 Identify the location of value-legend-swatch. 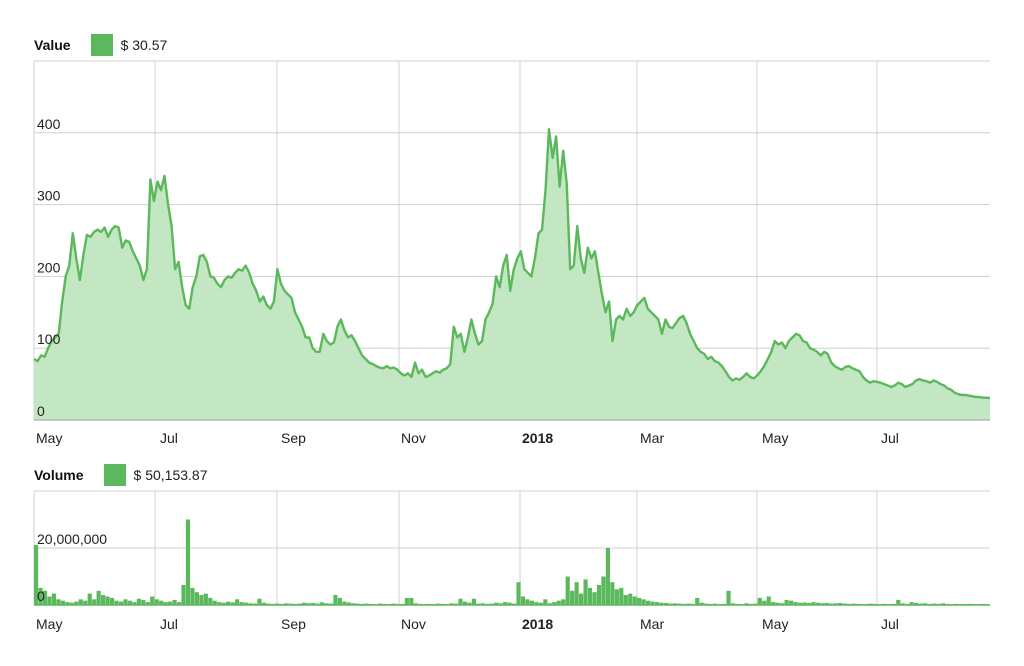
(101, 45).